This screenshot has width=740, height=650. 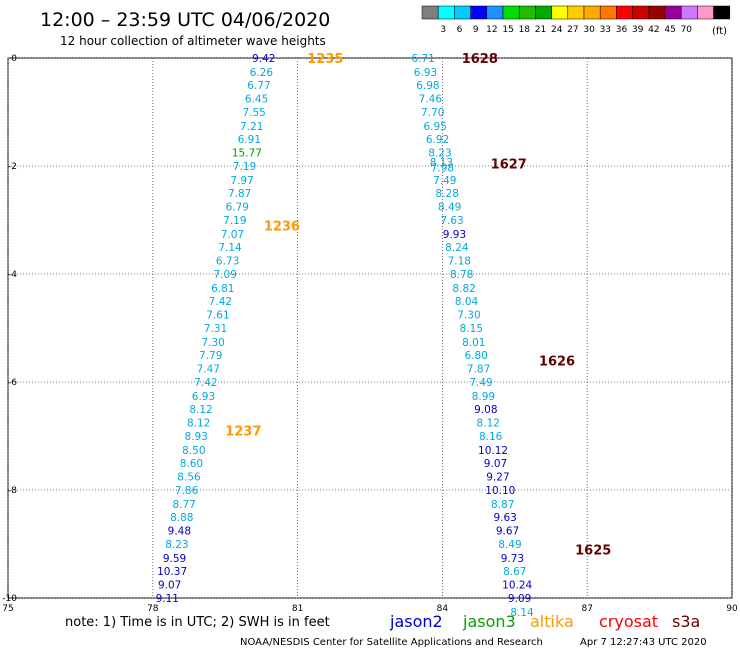 What do you see at coordinates (251, 127) in the screenshot?
I see `wave-height-value: 7.21` at bounding box center [251, 127].